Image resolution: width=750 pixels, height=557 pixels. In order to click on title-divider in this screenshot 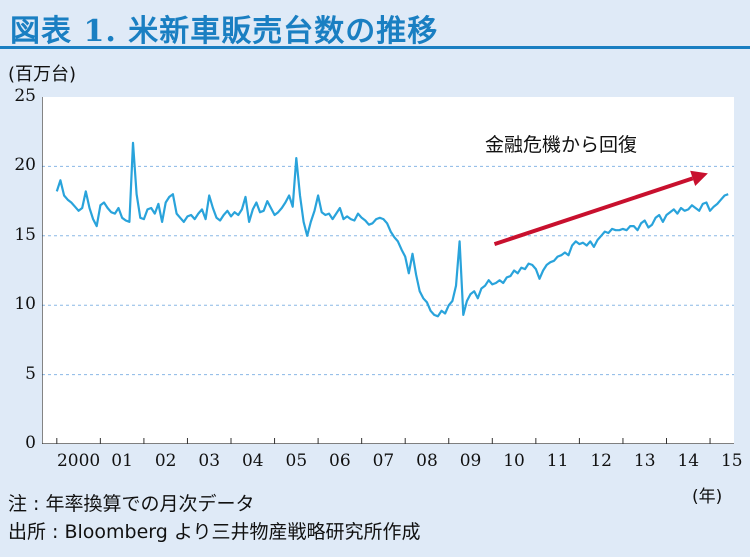, I will do `click(375, 47)`.